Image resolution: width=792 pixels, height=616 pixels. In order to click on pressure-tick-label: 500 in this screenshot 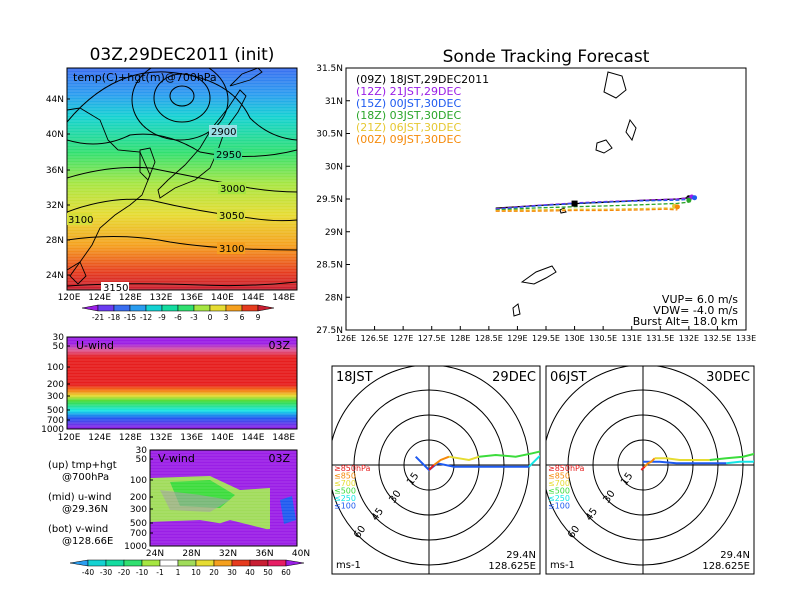, I will do `click(55, 411)`.